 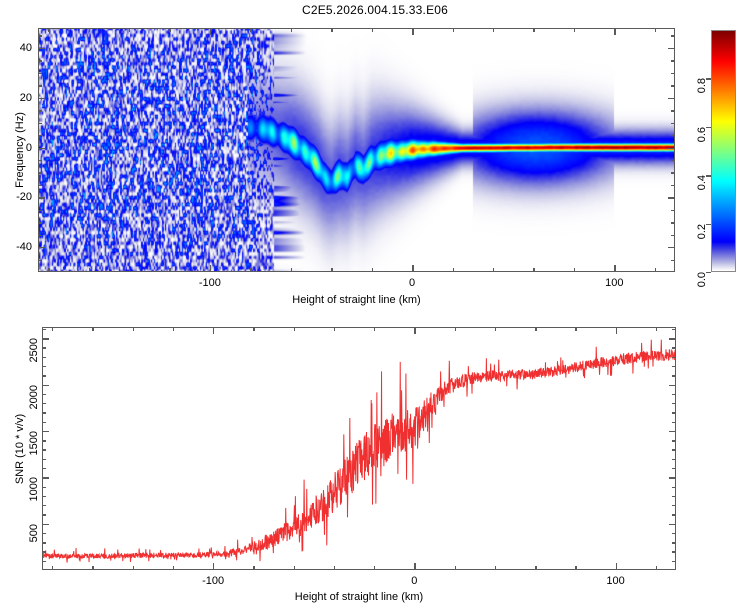 What do you see at coordinates (213, 581) in the screenshot?
I see `snr-x-tick-label: -100` at bounding box center [213, 581].